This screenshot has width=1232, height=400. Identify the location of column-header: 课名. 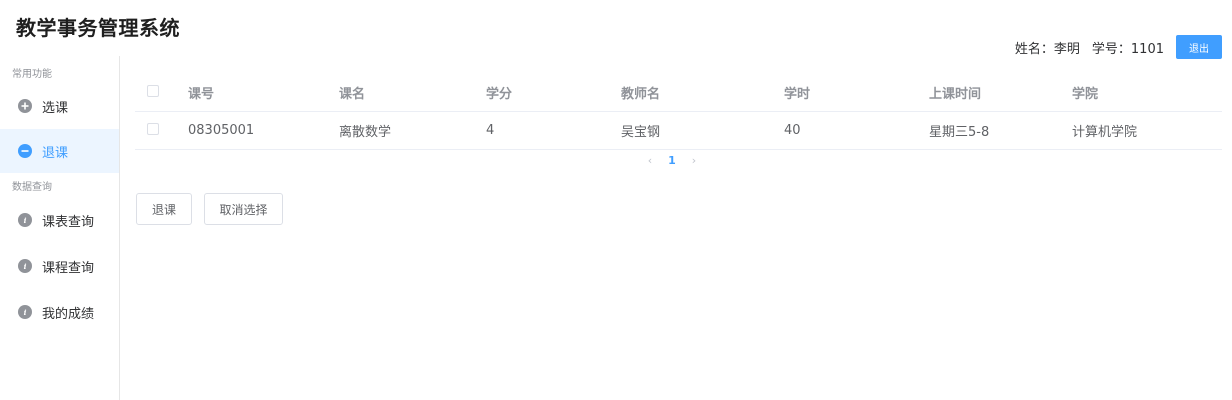
(352, 94).